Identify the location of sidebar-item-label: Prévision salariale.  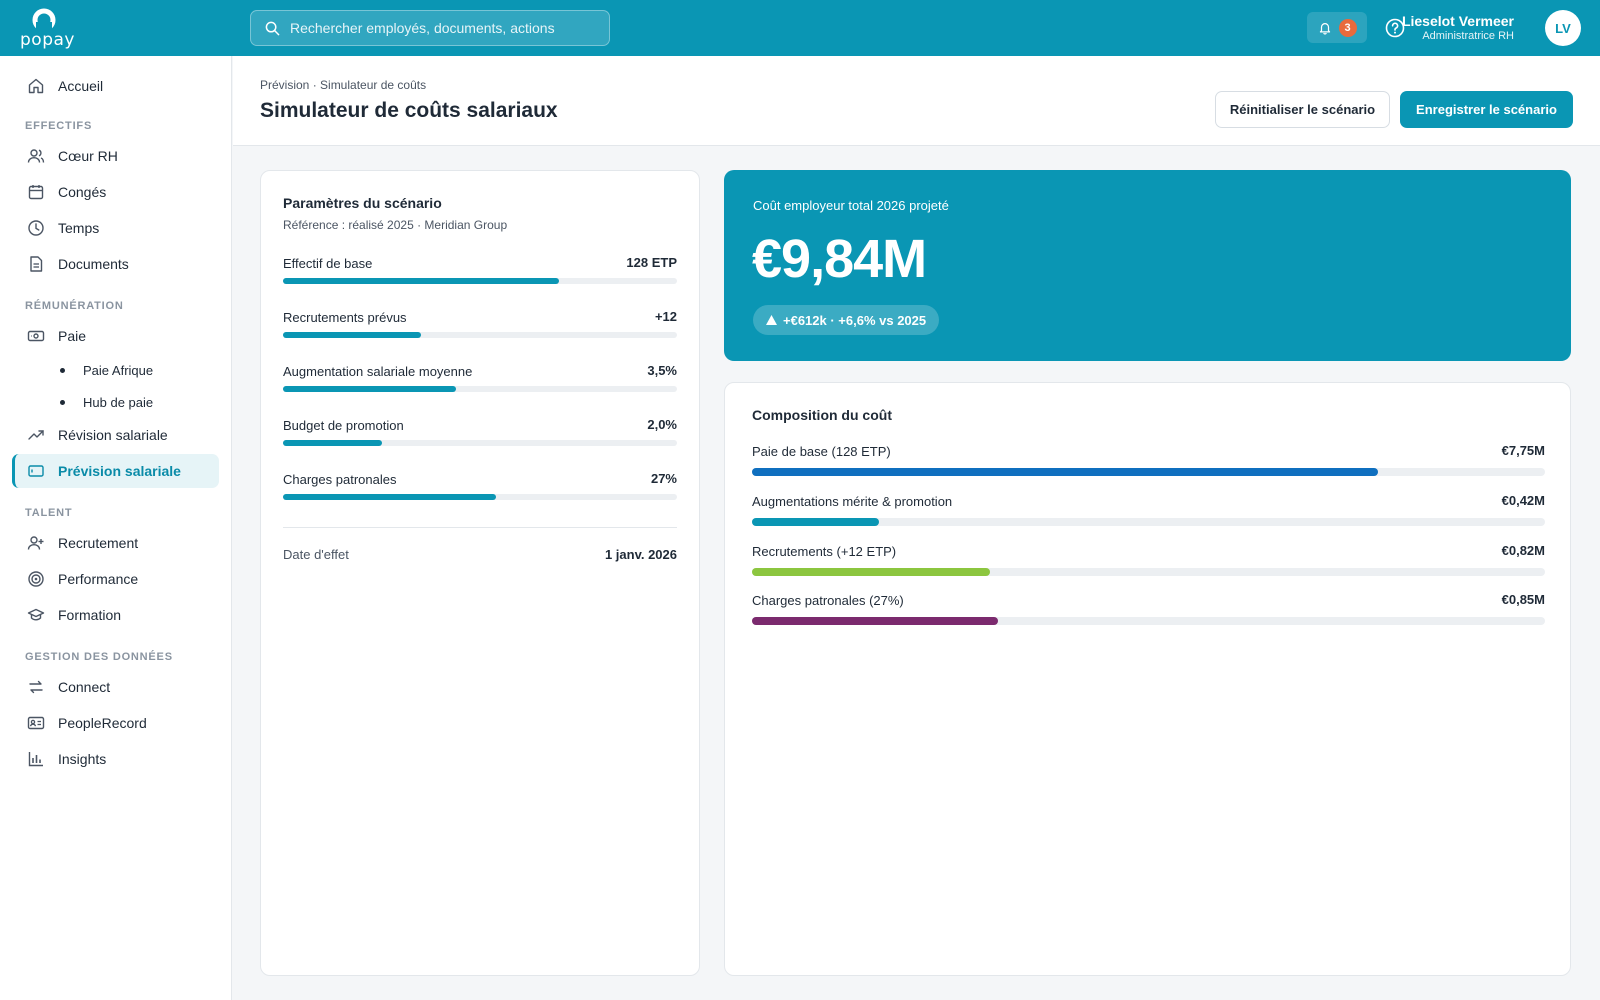
(119, 471).